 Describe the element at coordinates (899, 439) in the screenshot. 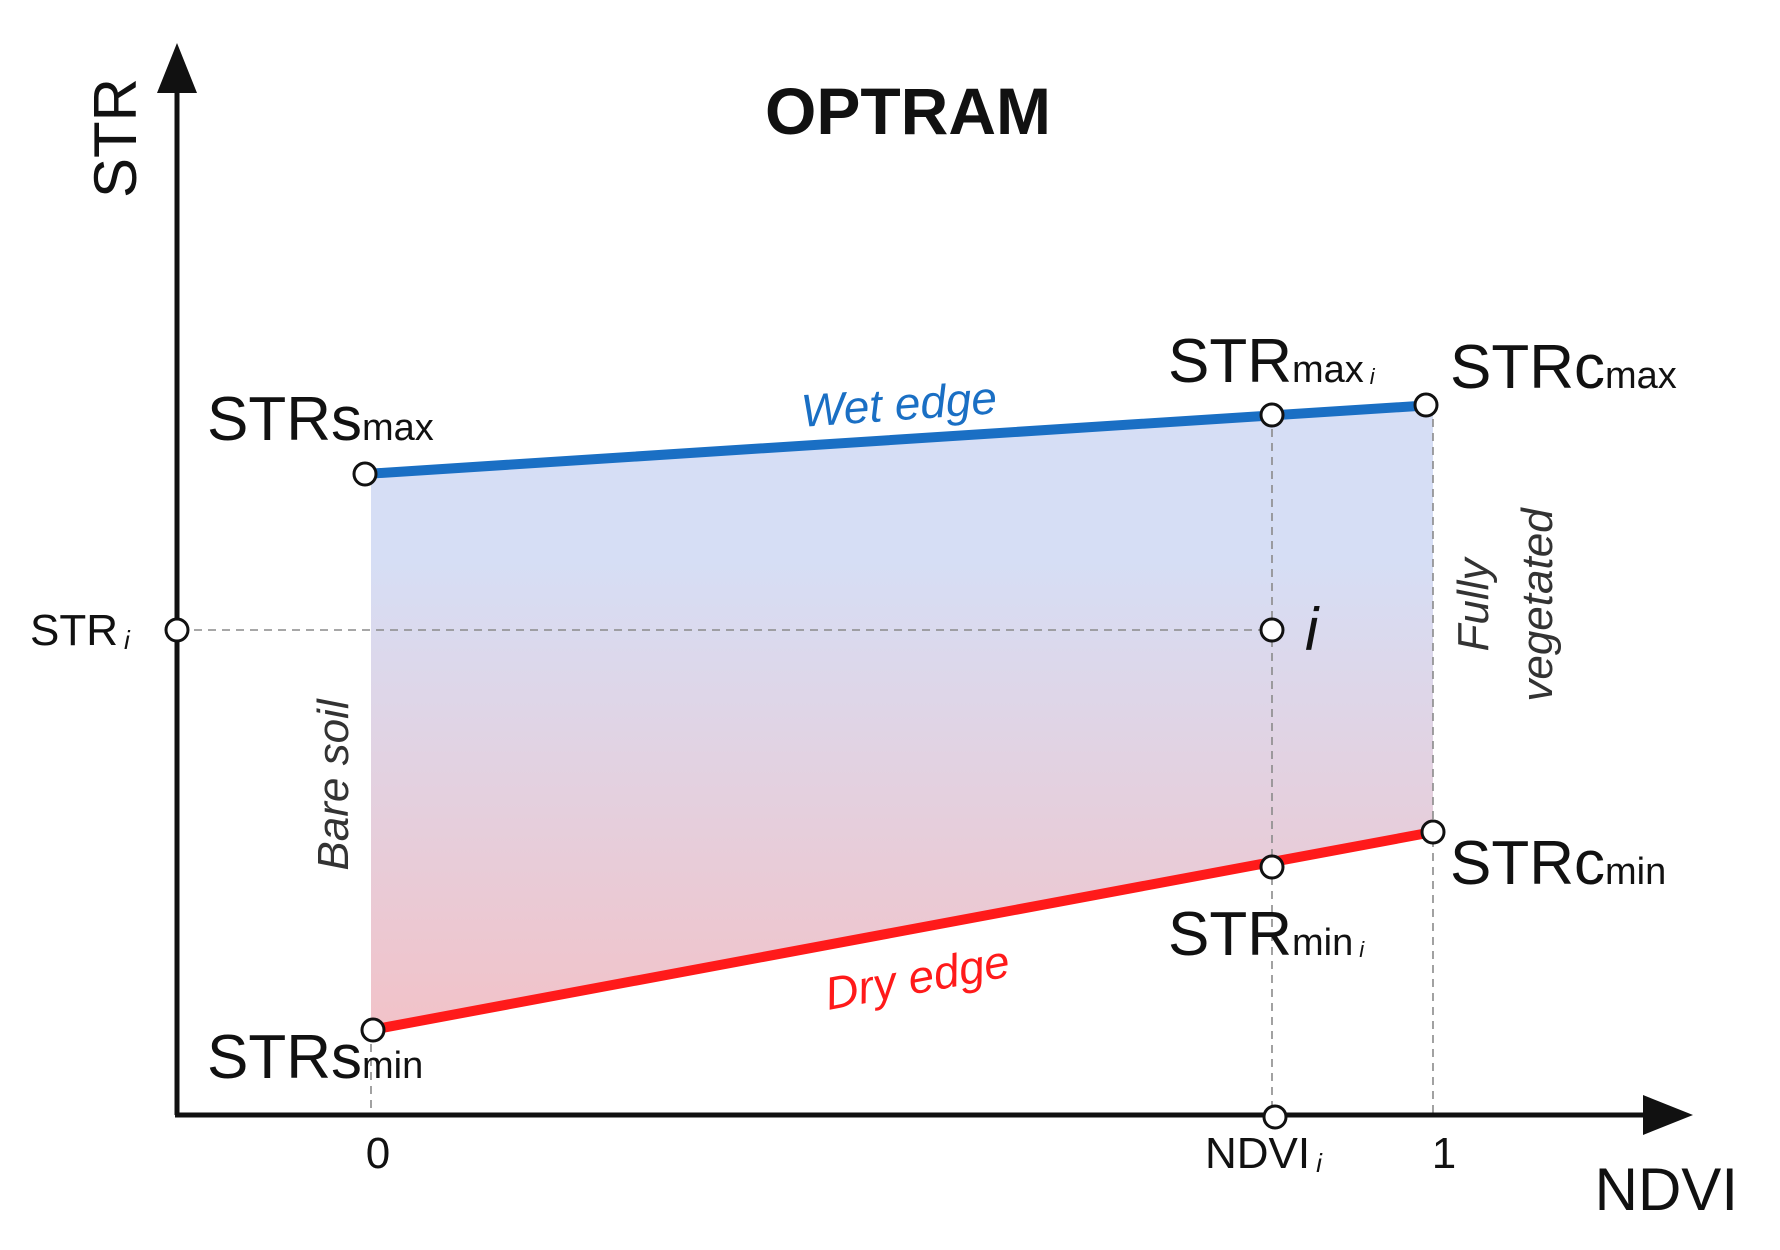

I see `wet-edge-line` at that location.